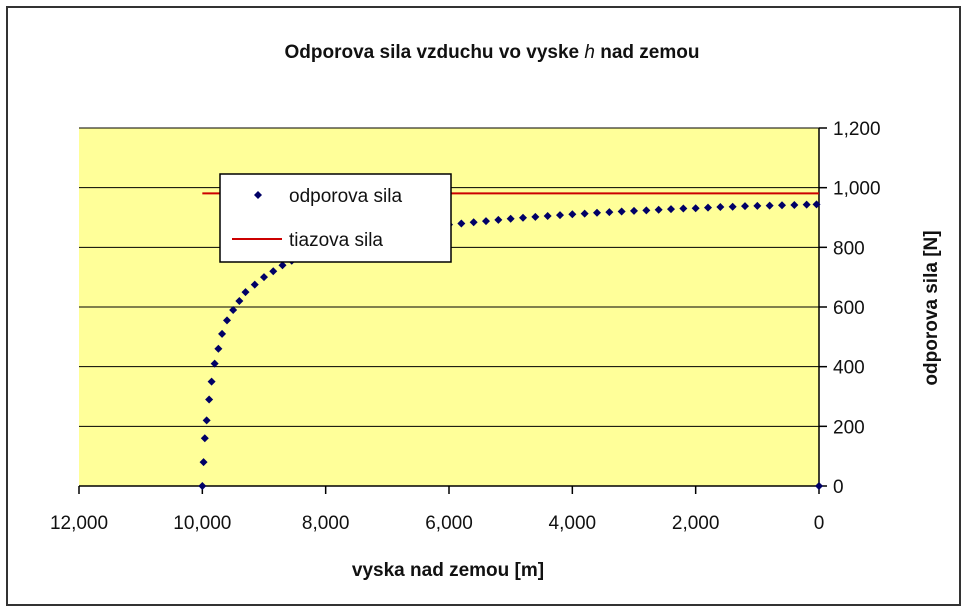 This screenshot has height=614, width=969. I want to click on legend-box, so click(335, 218).